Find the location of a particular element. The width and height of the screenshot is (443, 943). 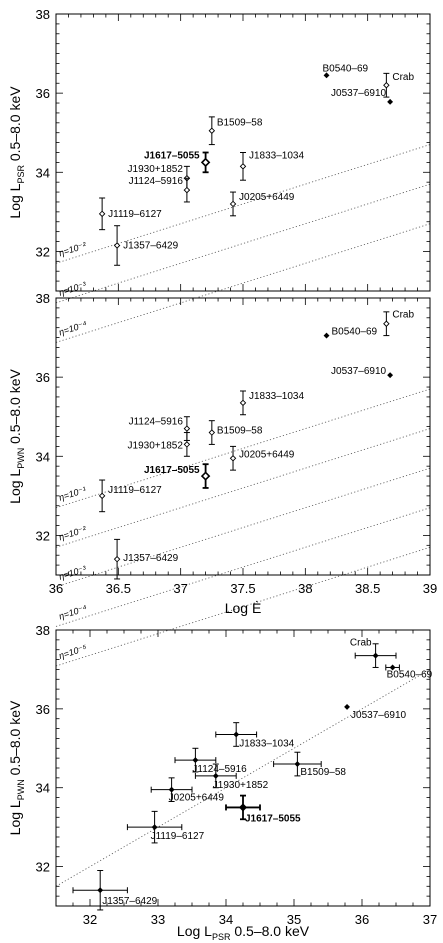

y-axis-label-sub: PSR is located at coordinates (21, 174).